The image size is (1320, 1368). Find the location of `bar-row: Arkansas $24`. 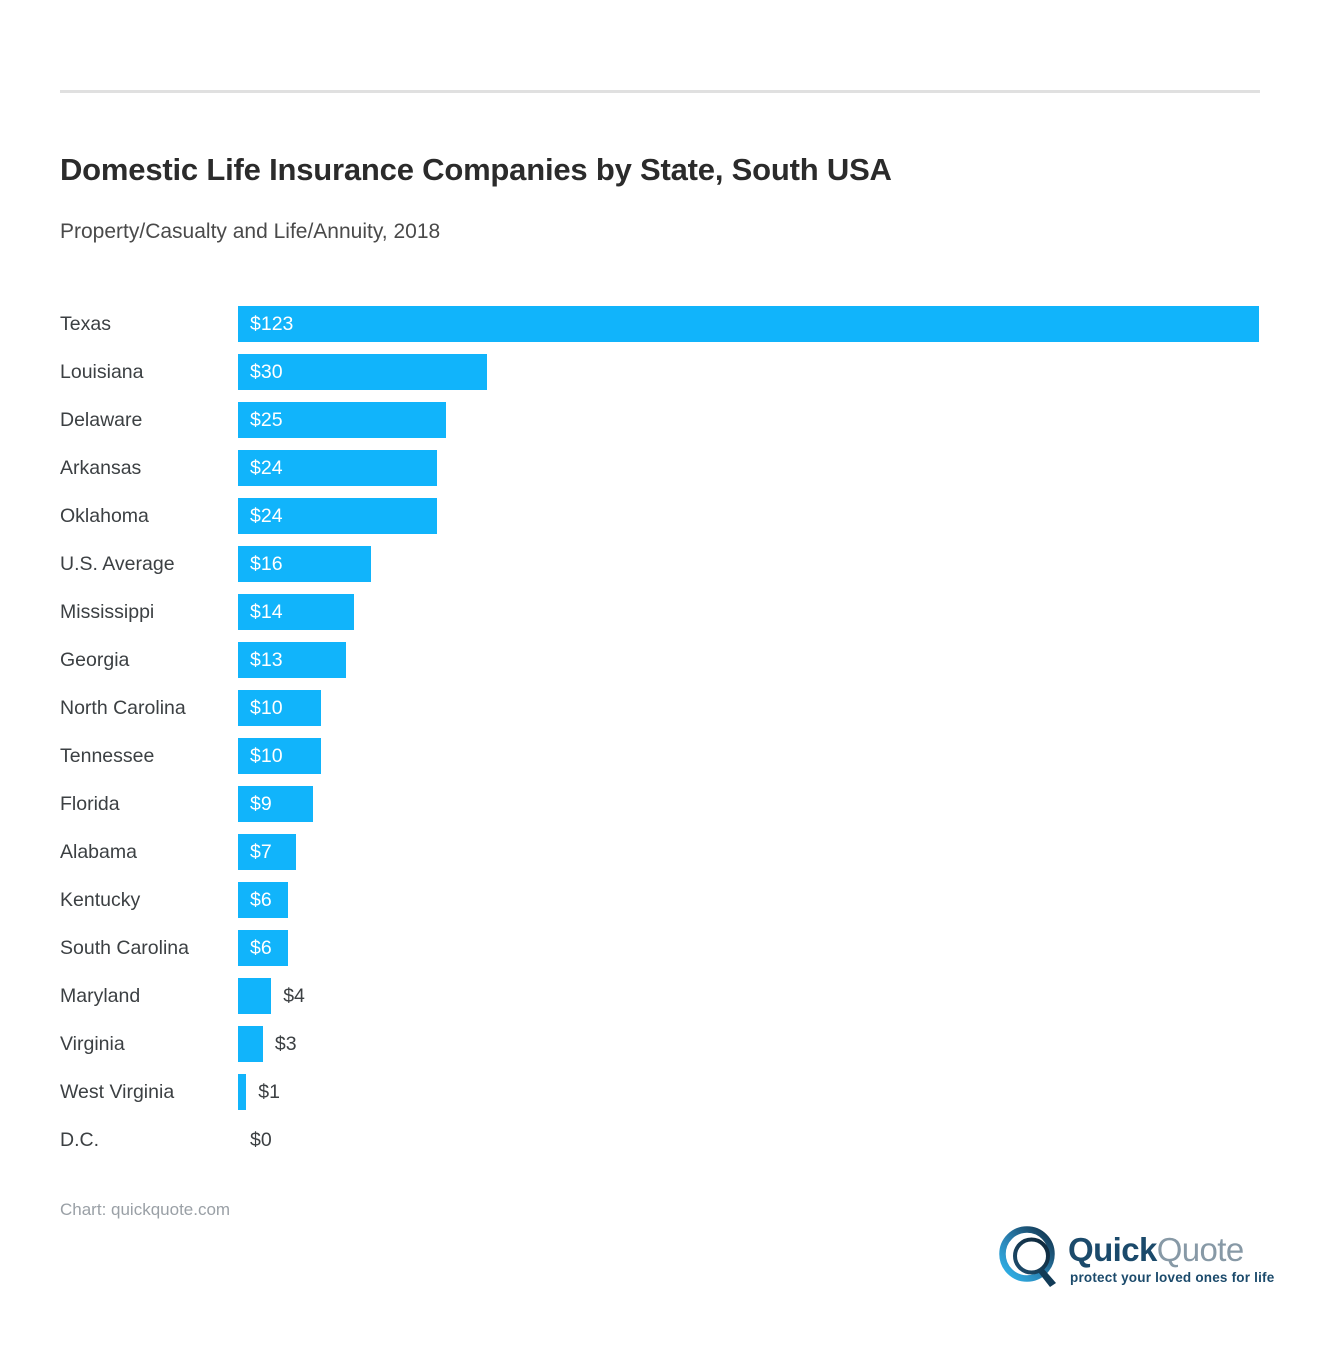

bar-row: Arkansas $24 is located at coordinates (660, 474).